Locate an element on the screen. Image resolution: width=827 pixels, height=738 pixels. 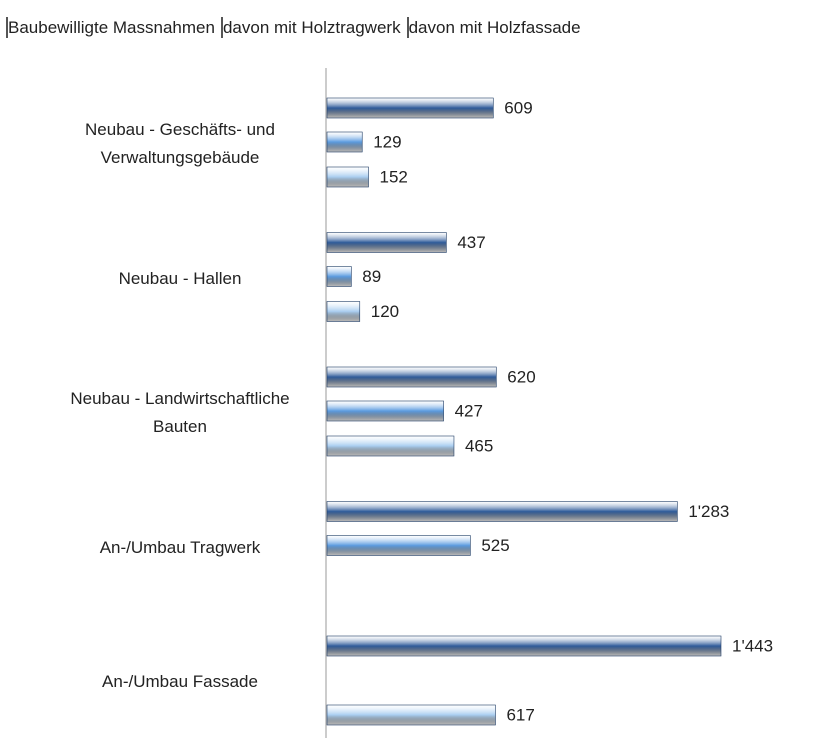
category-label: Neubau - Landwirtschaftliche Bauten is located at coordinates (180, 412).